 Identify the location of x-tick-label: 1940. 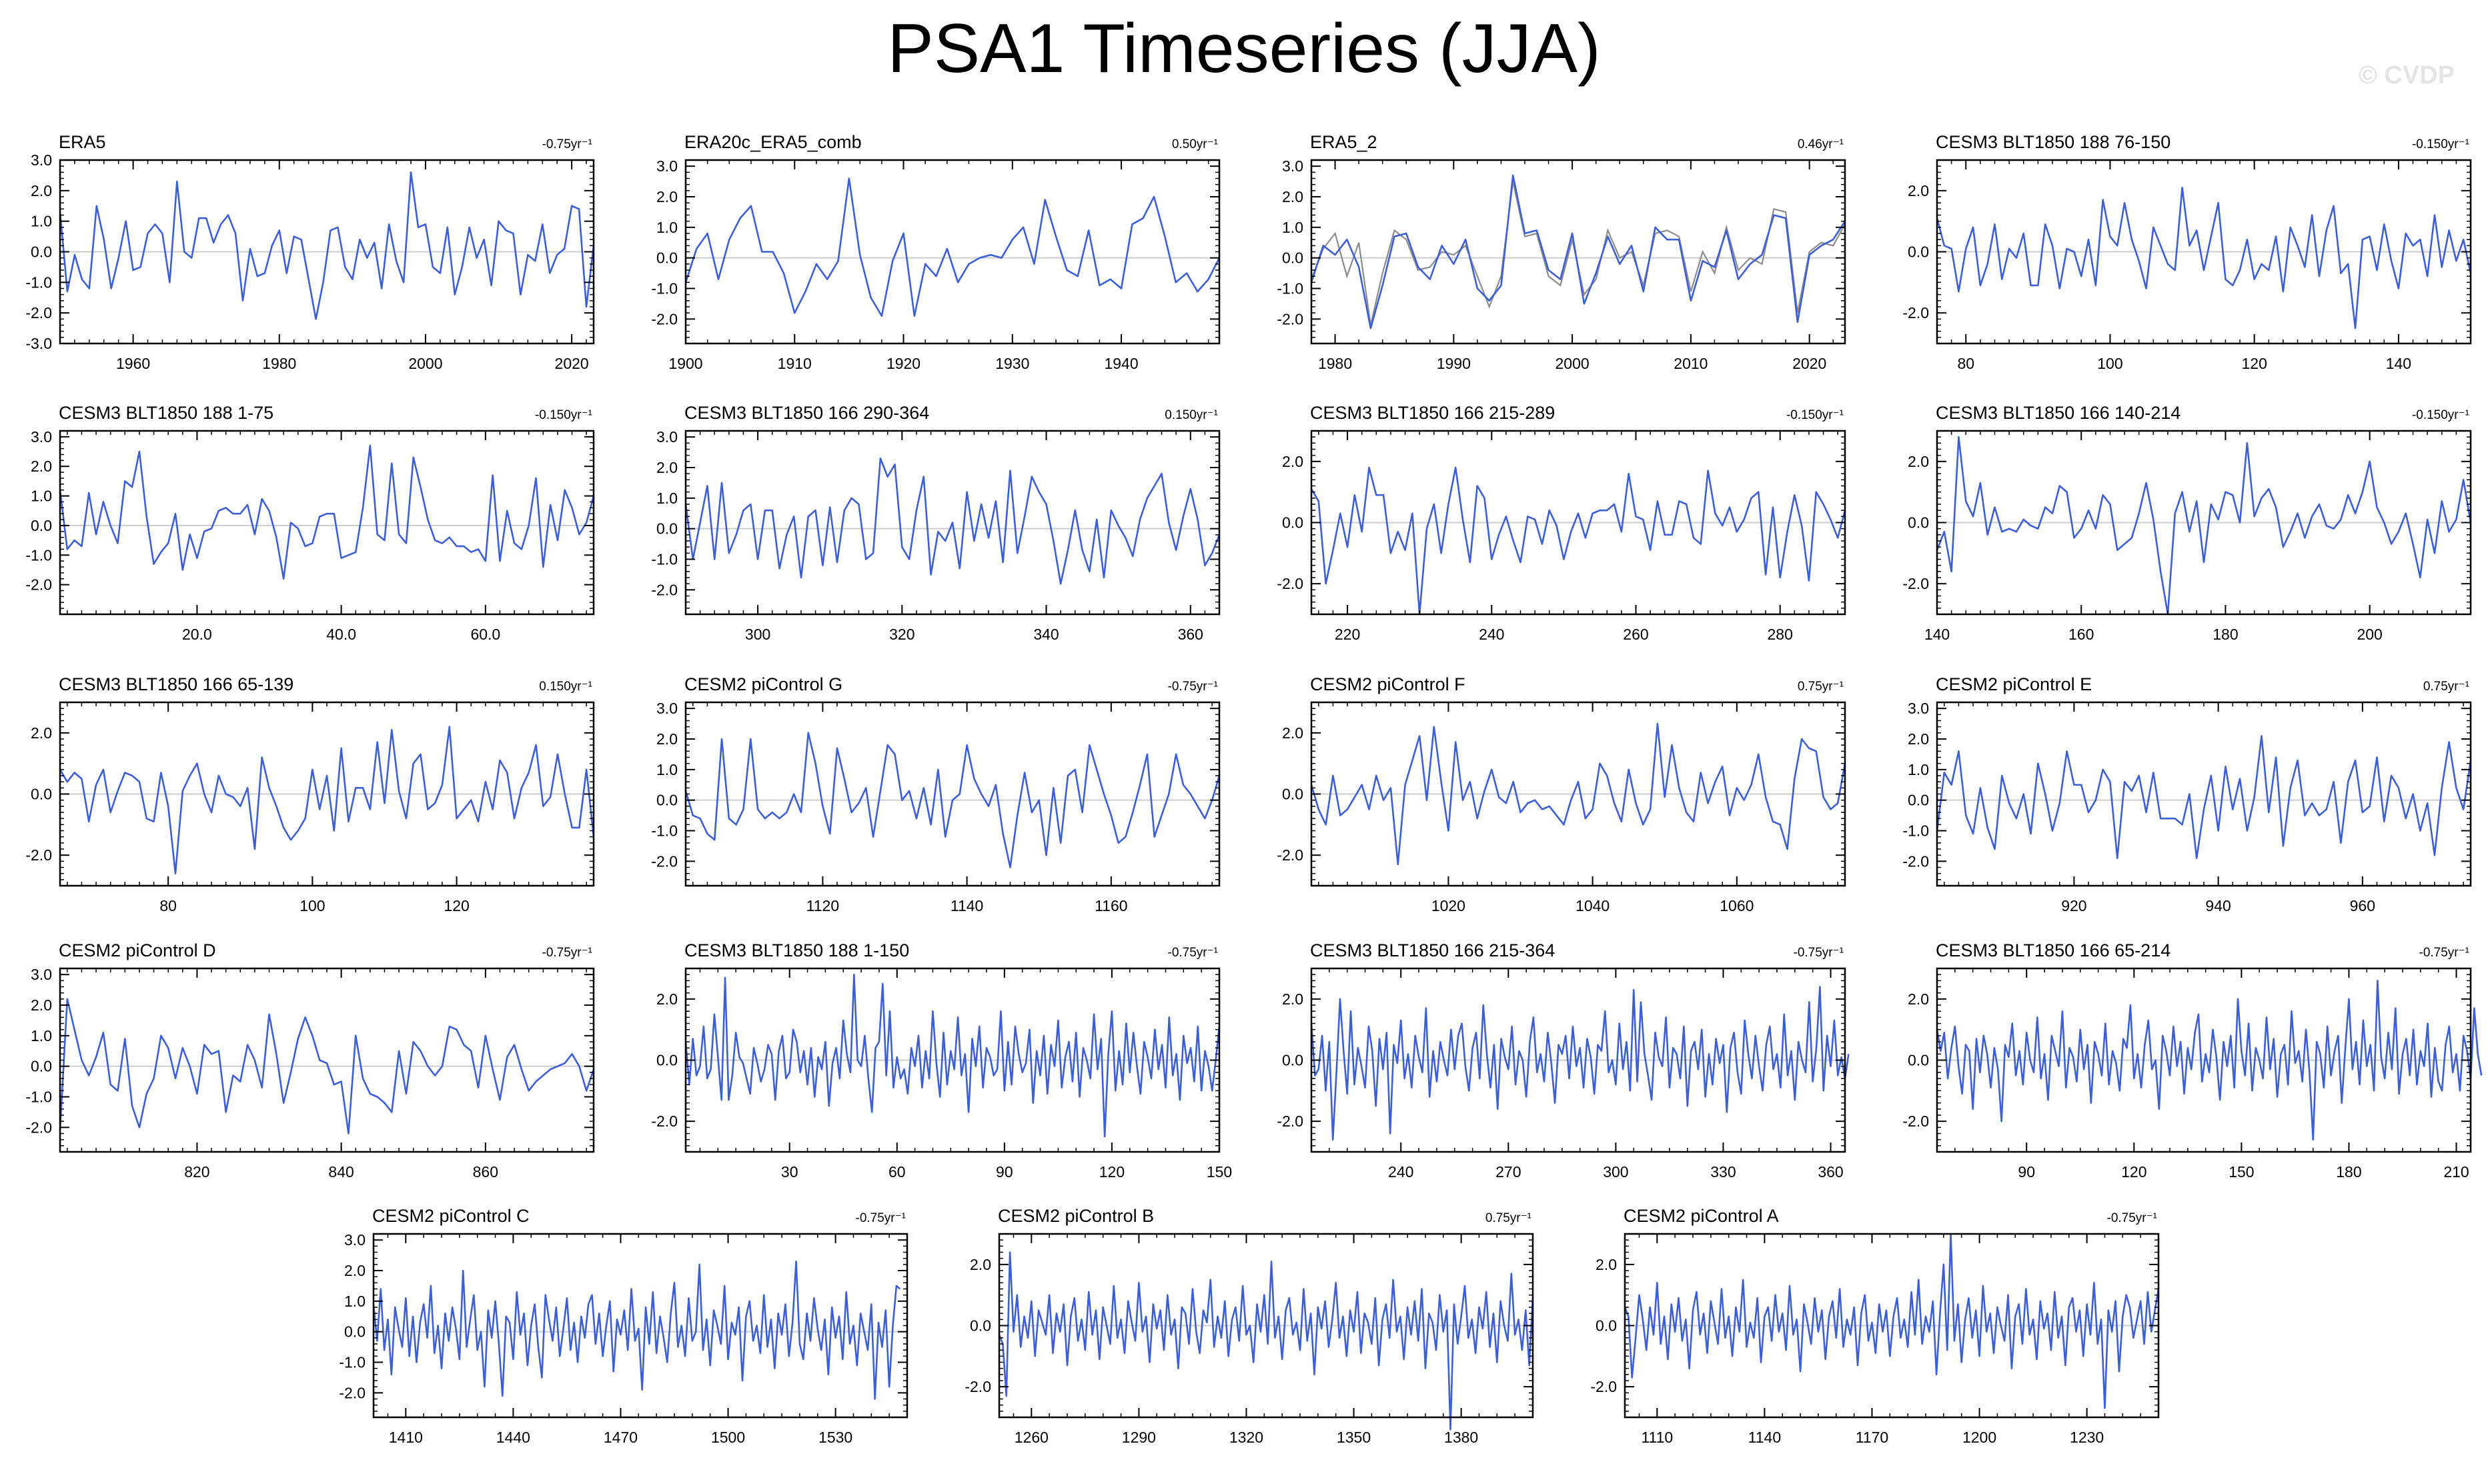
(1121, 363).